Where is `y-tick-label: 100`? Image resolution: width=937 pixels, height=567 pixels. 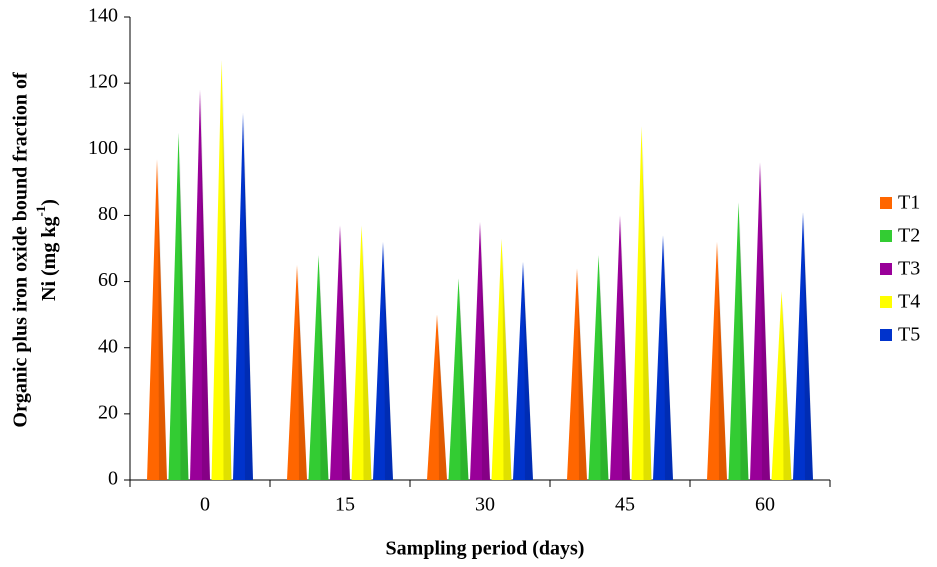
y-tick-label: 100 is located at coordinates (103, 148).